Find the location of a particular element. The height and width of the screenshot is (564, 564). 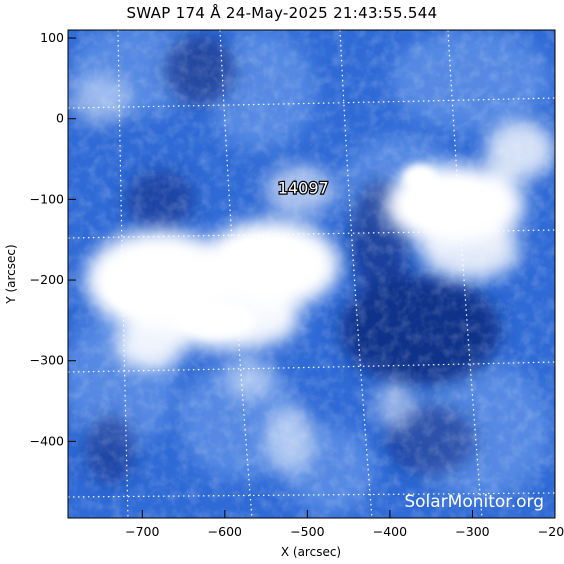

image-title: SWAP 174 Å 24-May-2025 21:43:55.544 is located at coordinates (282, 13).